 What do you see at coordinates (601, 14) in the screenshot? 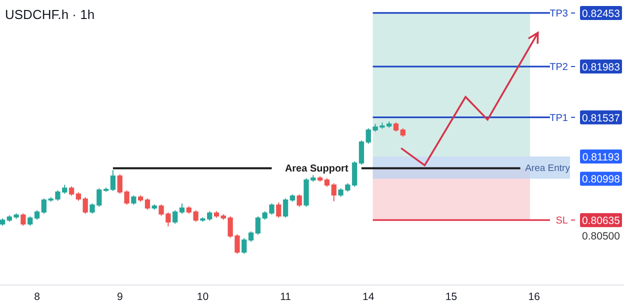
I see `y-tick-label: 0.82453` at bounding box center [601, 14].